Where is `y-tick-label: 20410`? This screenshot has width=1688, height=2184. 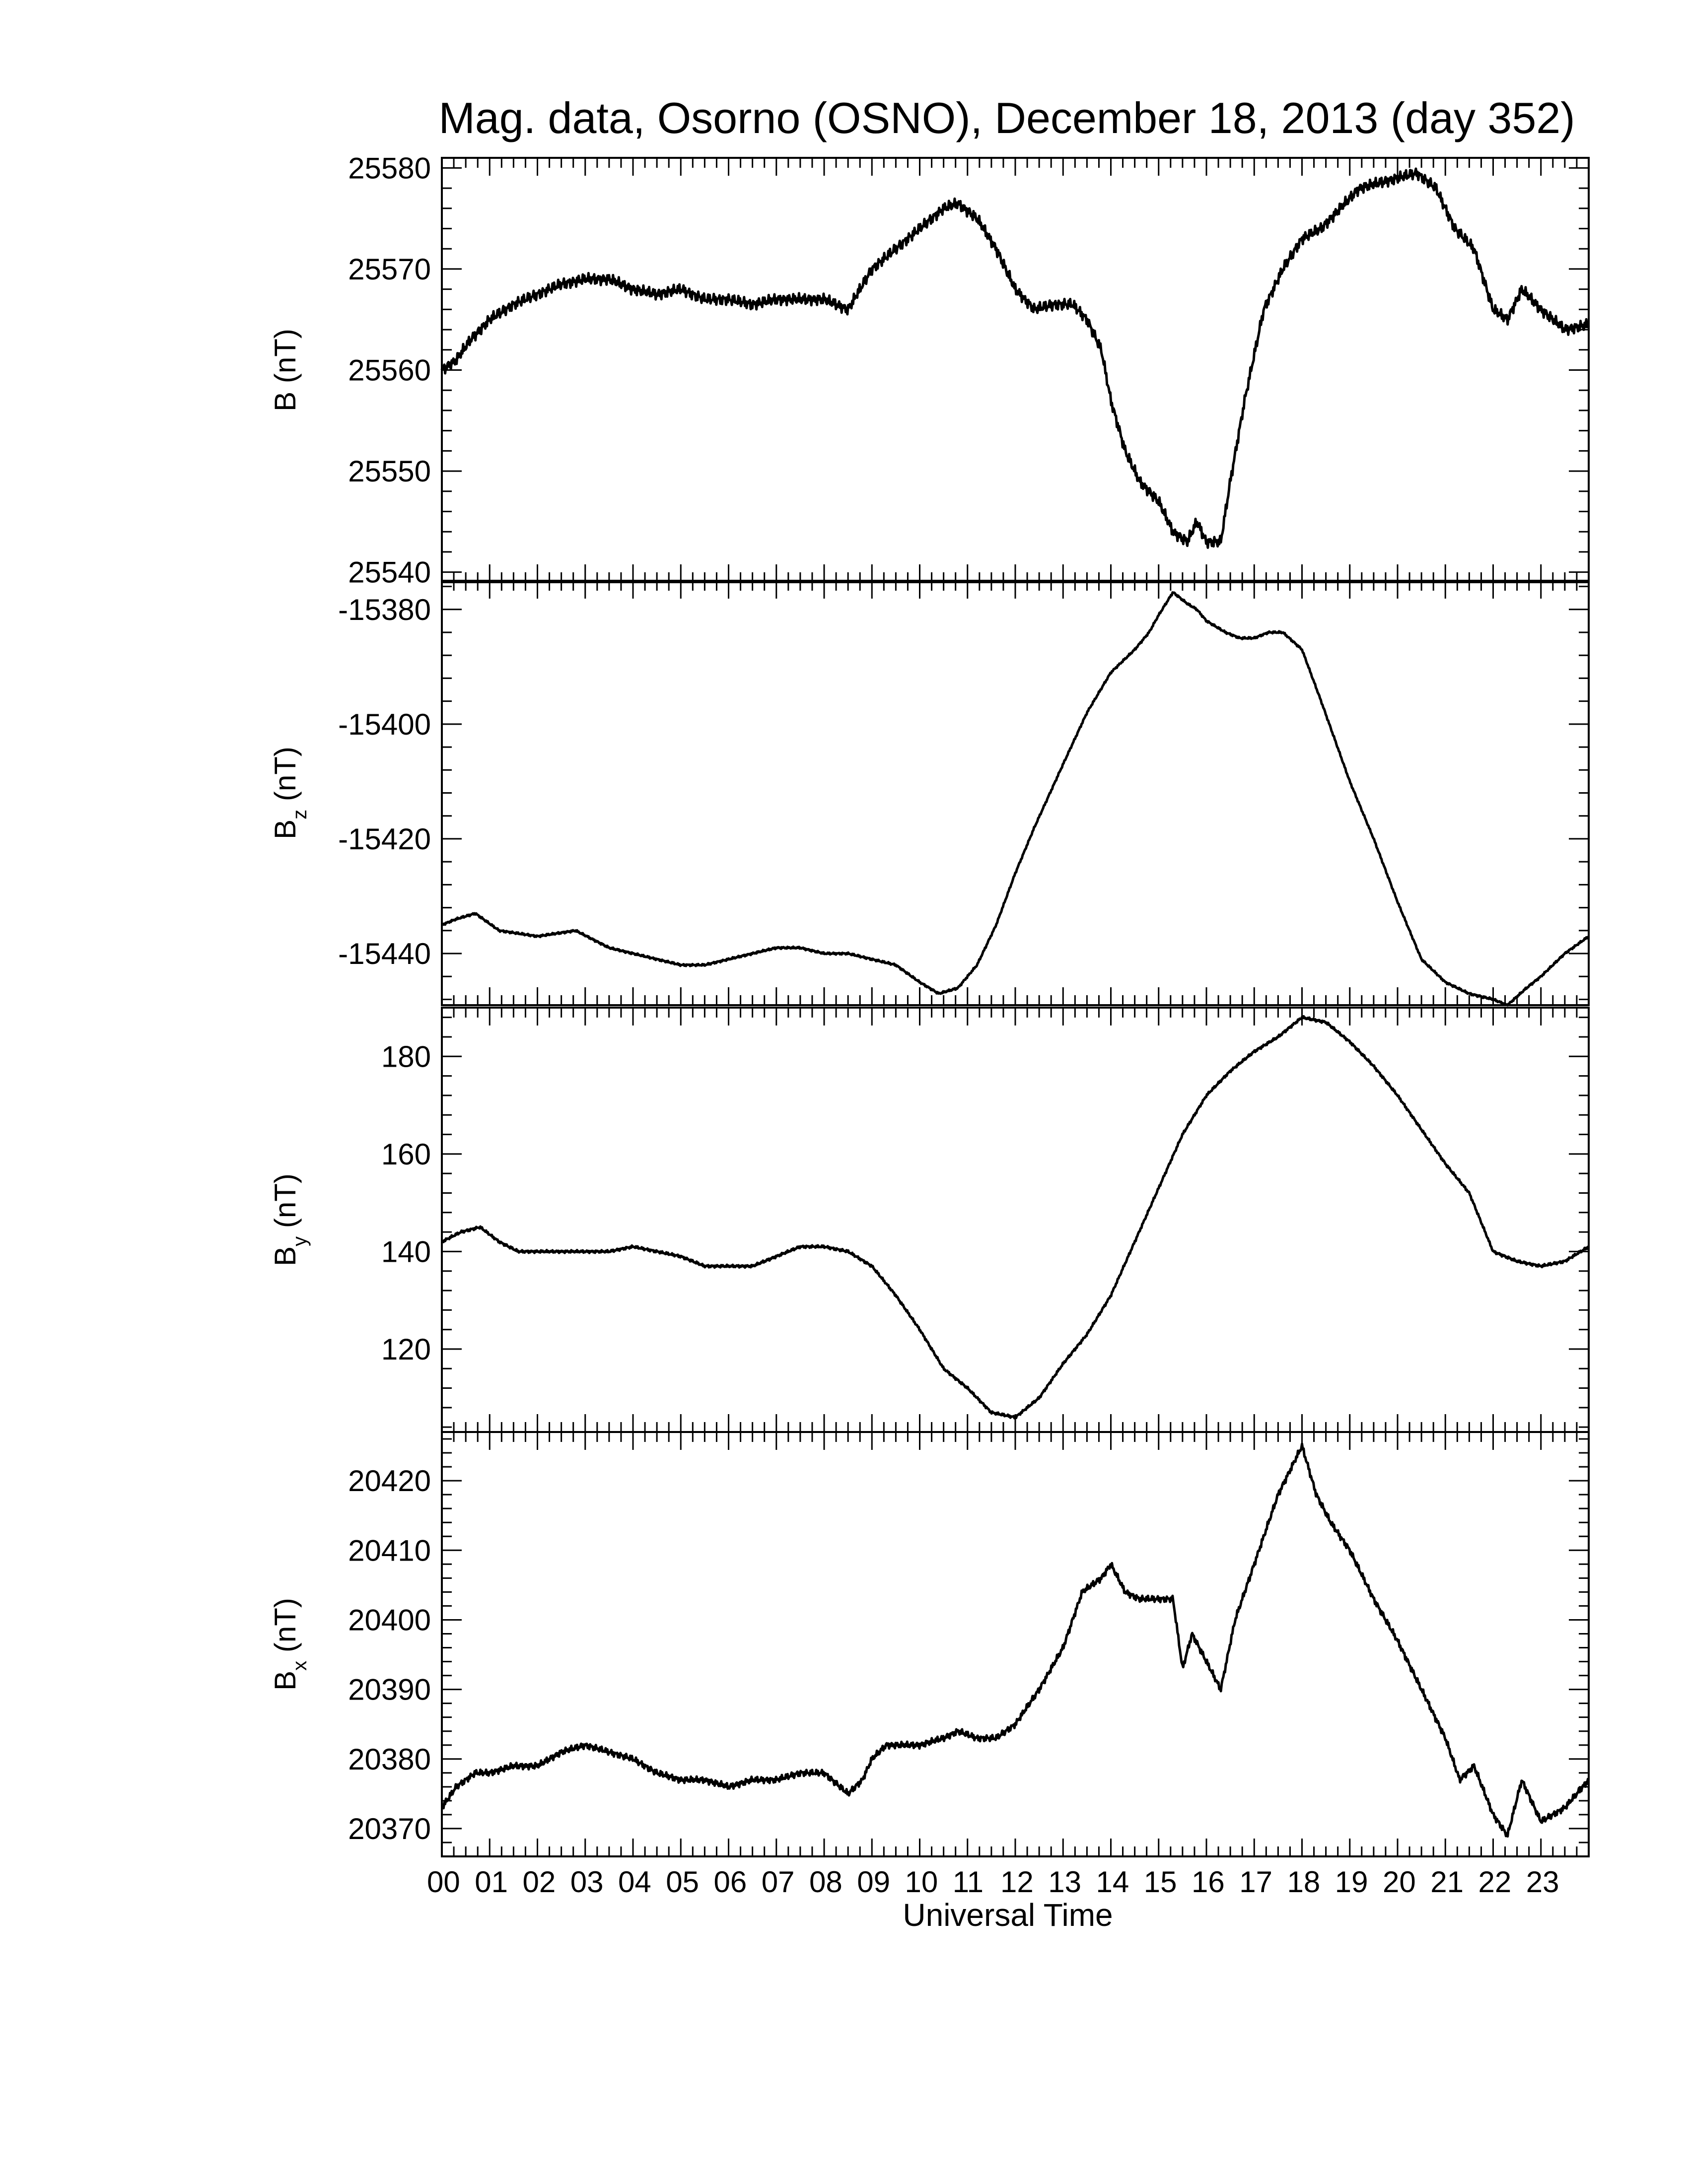 y-tick-label: 20410 is located at coordinates (389, 1550).